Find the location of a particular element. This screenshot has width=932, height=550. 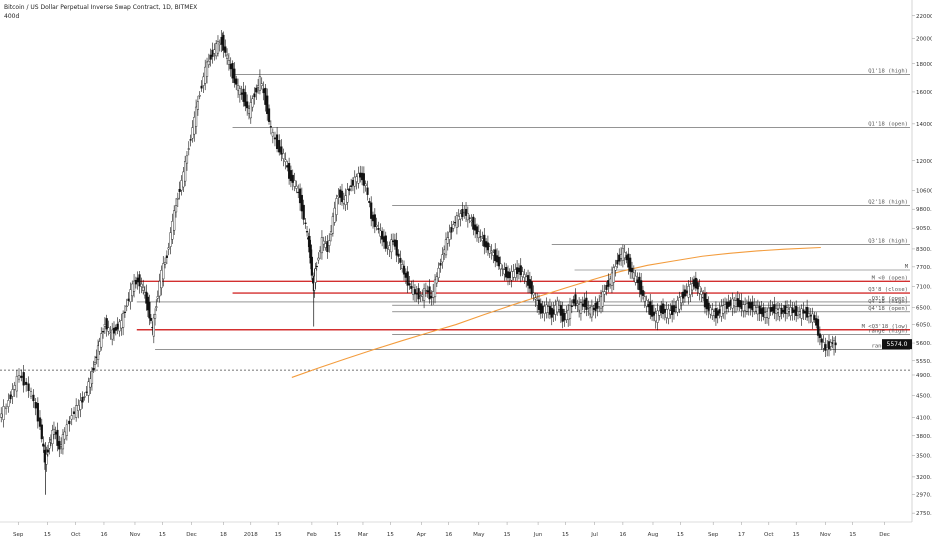

y-tick-label: 7100.0 is located at coordinates (924, 287).